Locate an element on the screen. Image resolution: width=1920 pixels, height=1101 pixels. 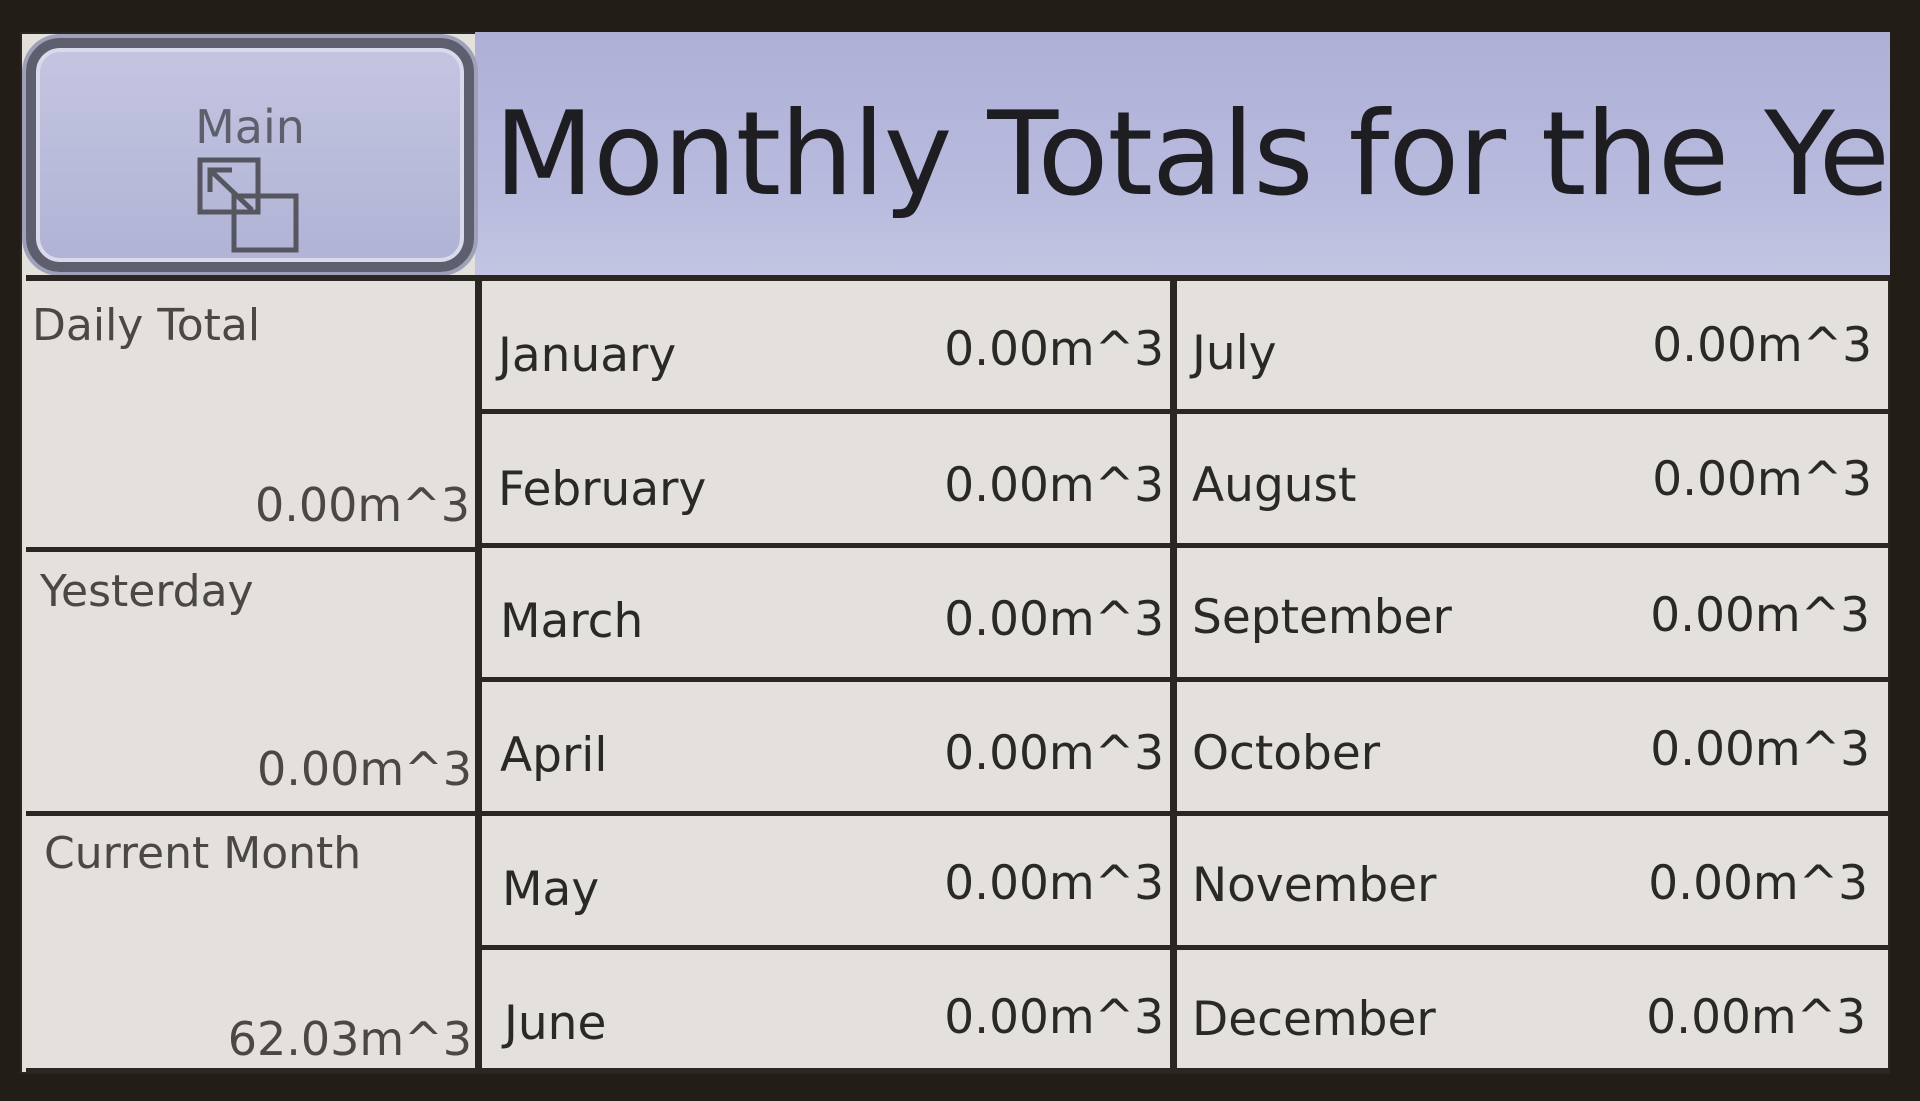
column-divider-middle is located at coordinates (1173, 674).